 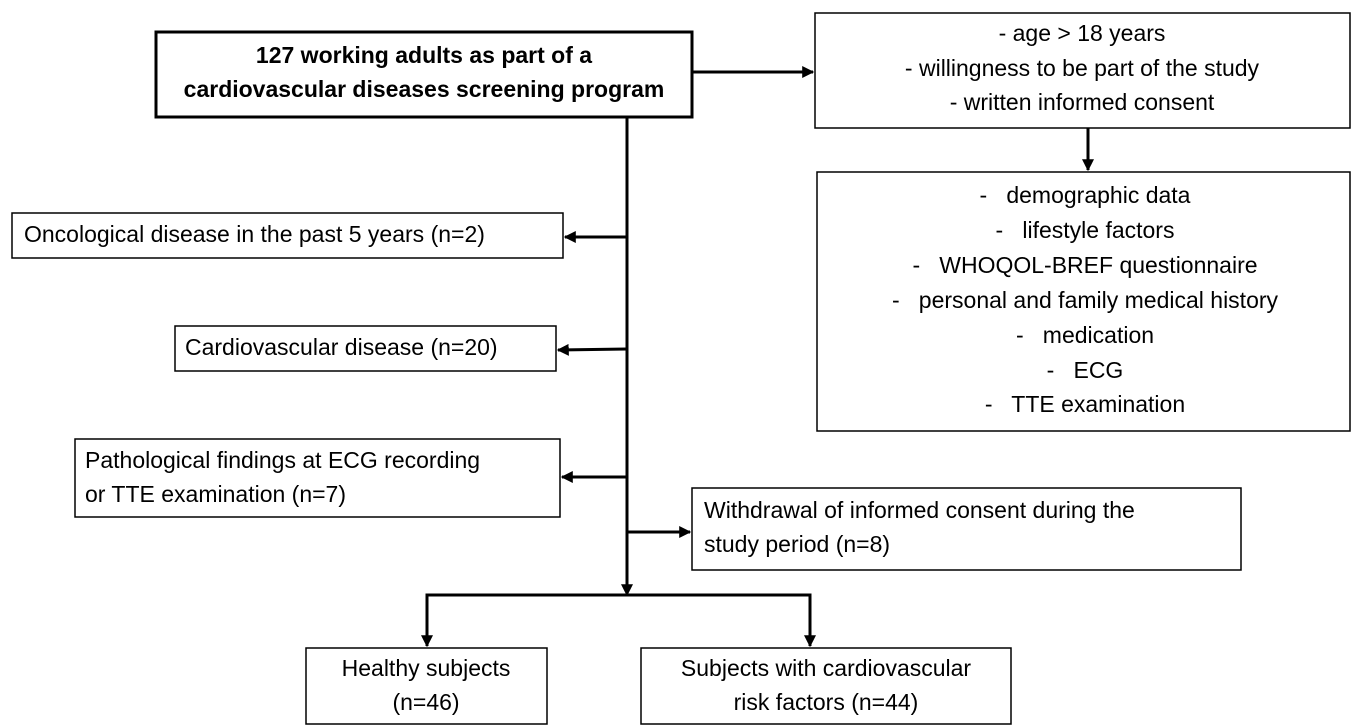 I want to click on node-text: - TTE examination, so click(x=1085, y=404).